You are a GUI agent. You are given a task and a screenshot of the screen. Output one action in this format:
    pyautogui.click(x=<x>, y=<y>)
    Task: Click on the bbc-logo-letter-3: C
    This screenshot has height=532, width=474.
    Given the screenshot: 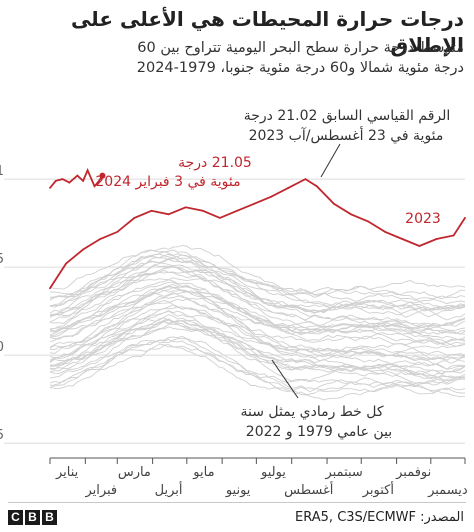 What is the action you would take?
    pyautogui.click(x=15, y=517)
    